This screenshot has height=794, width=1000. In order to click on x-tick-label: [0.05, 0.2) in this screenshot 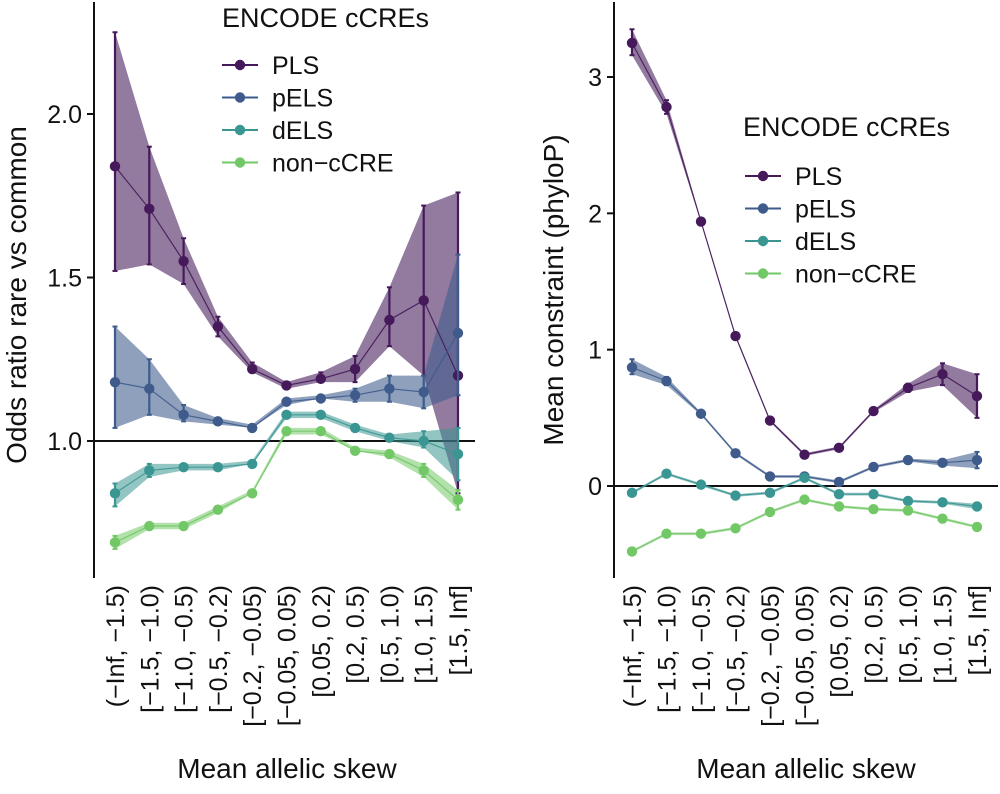, I will do `click(840, 641)`.